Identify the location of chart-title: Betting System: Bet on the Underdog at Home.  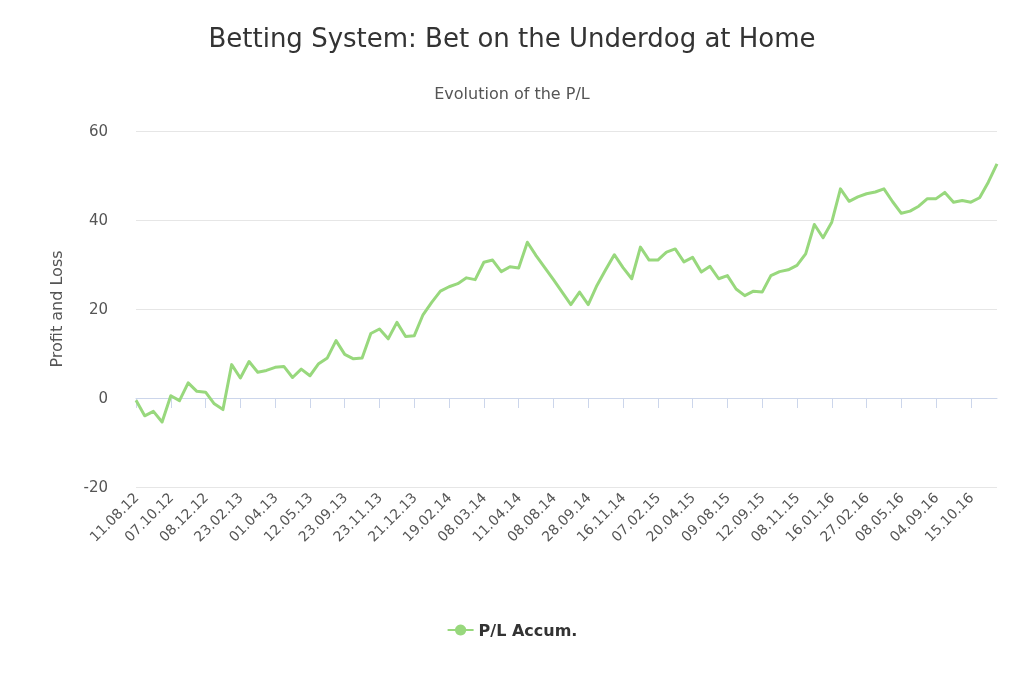
(512, 38).